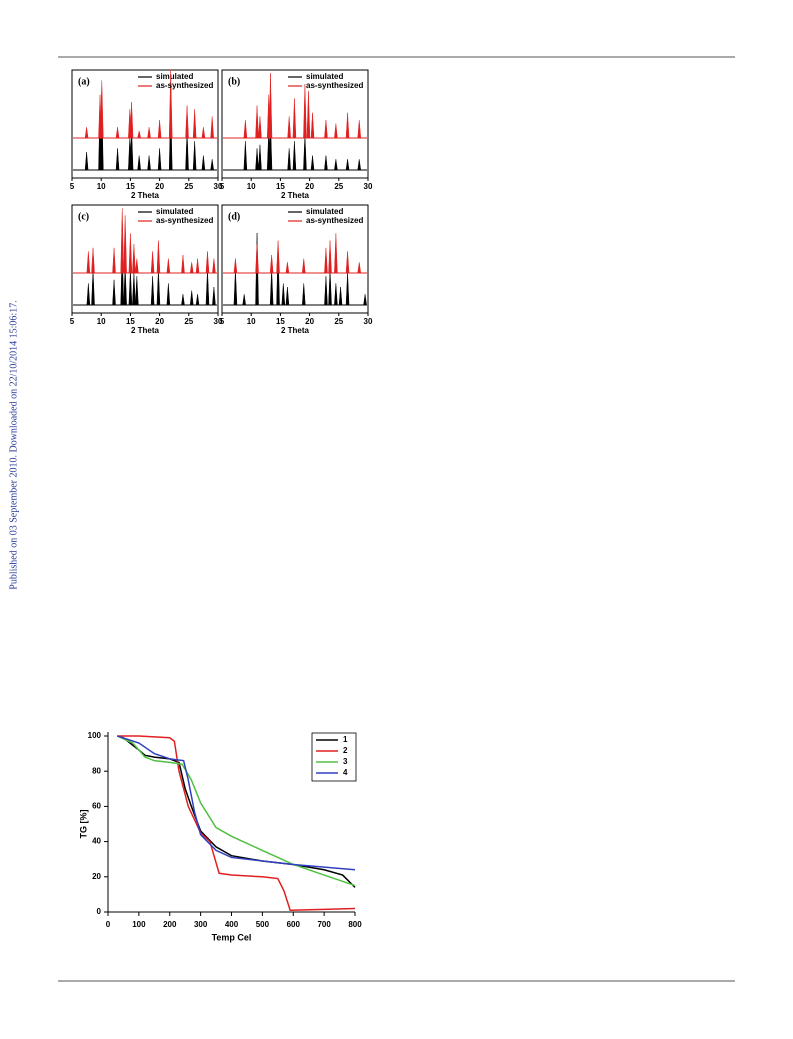 This screenshot has height=1039, width=793. I want to click on y-tick-label: 100, so click(95, 735).